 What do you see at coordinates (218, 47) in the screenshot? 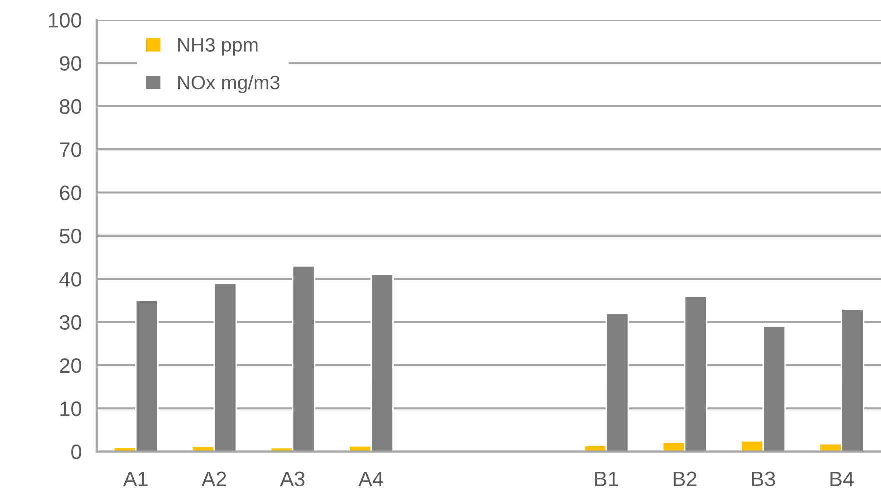
I see `legend-label: NH3 ppm` at bounding box center [218, 47].